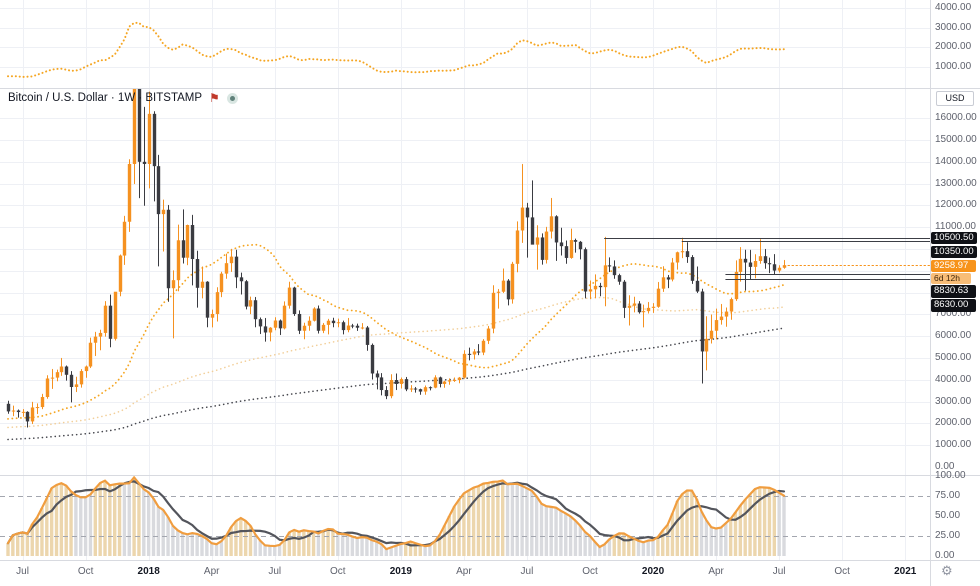 This screenshot has height=586, width=980. I want to click on chart-legend: Bitcoin / U.S. Dollar · 1W · BITSTAMP ⚑, so click(123, 98).